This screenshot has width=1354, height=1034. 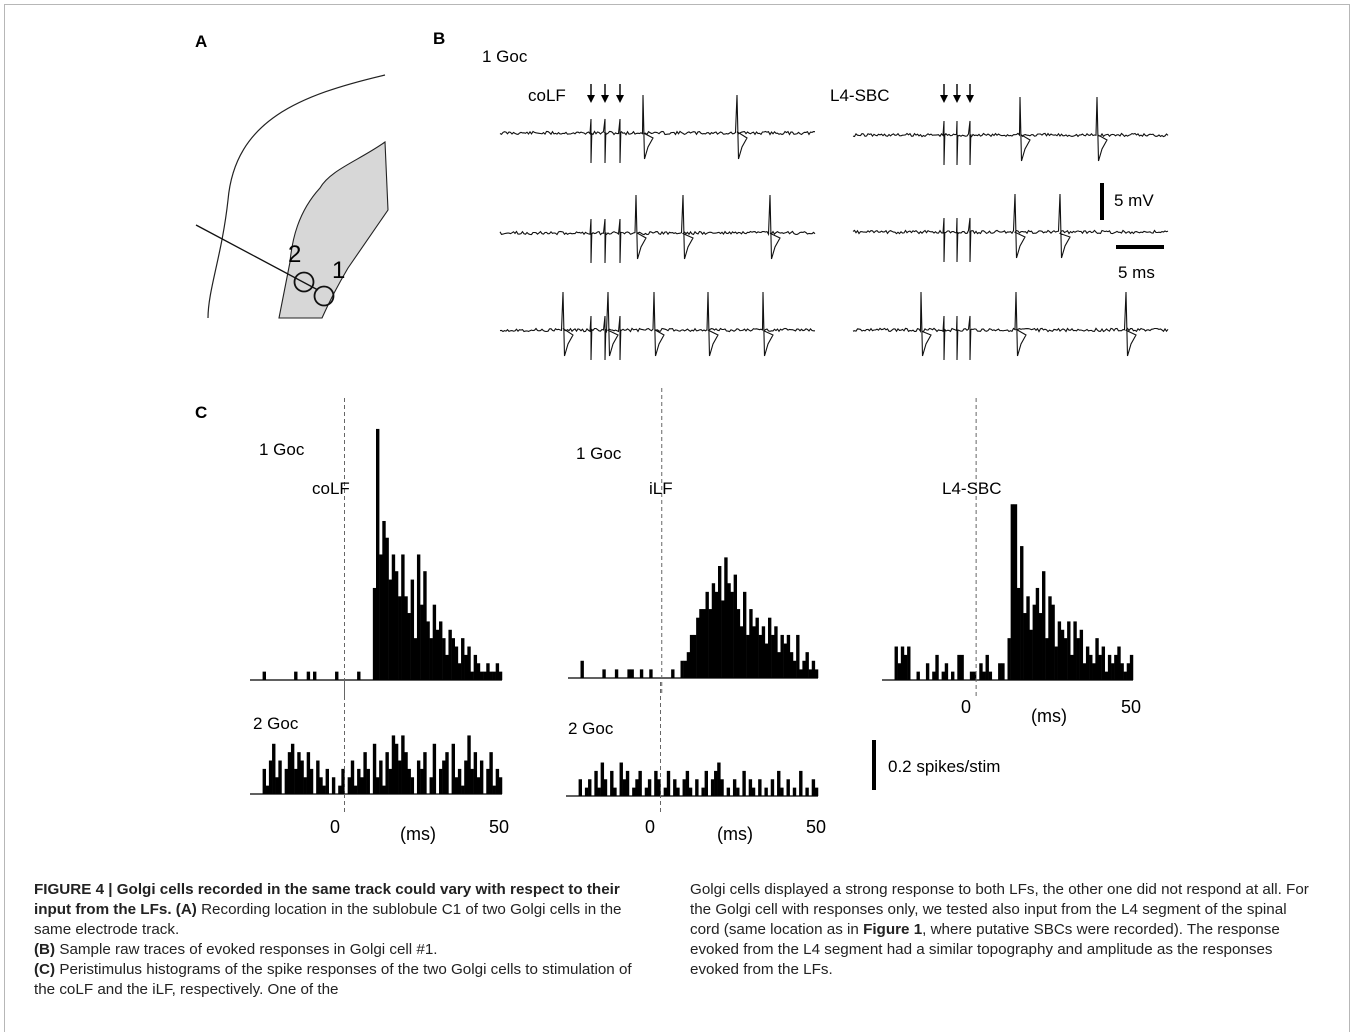 What do you see at coordinates (294, 254) in the screenshot?
I see `site-label-2: 2` at bounding box center [294, 254].